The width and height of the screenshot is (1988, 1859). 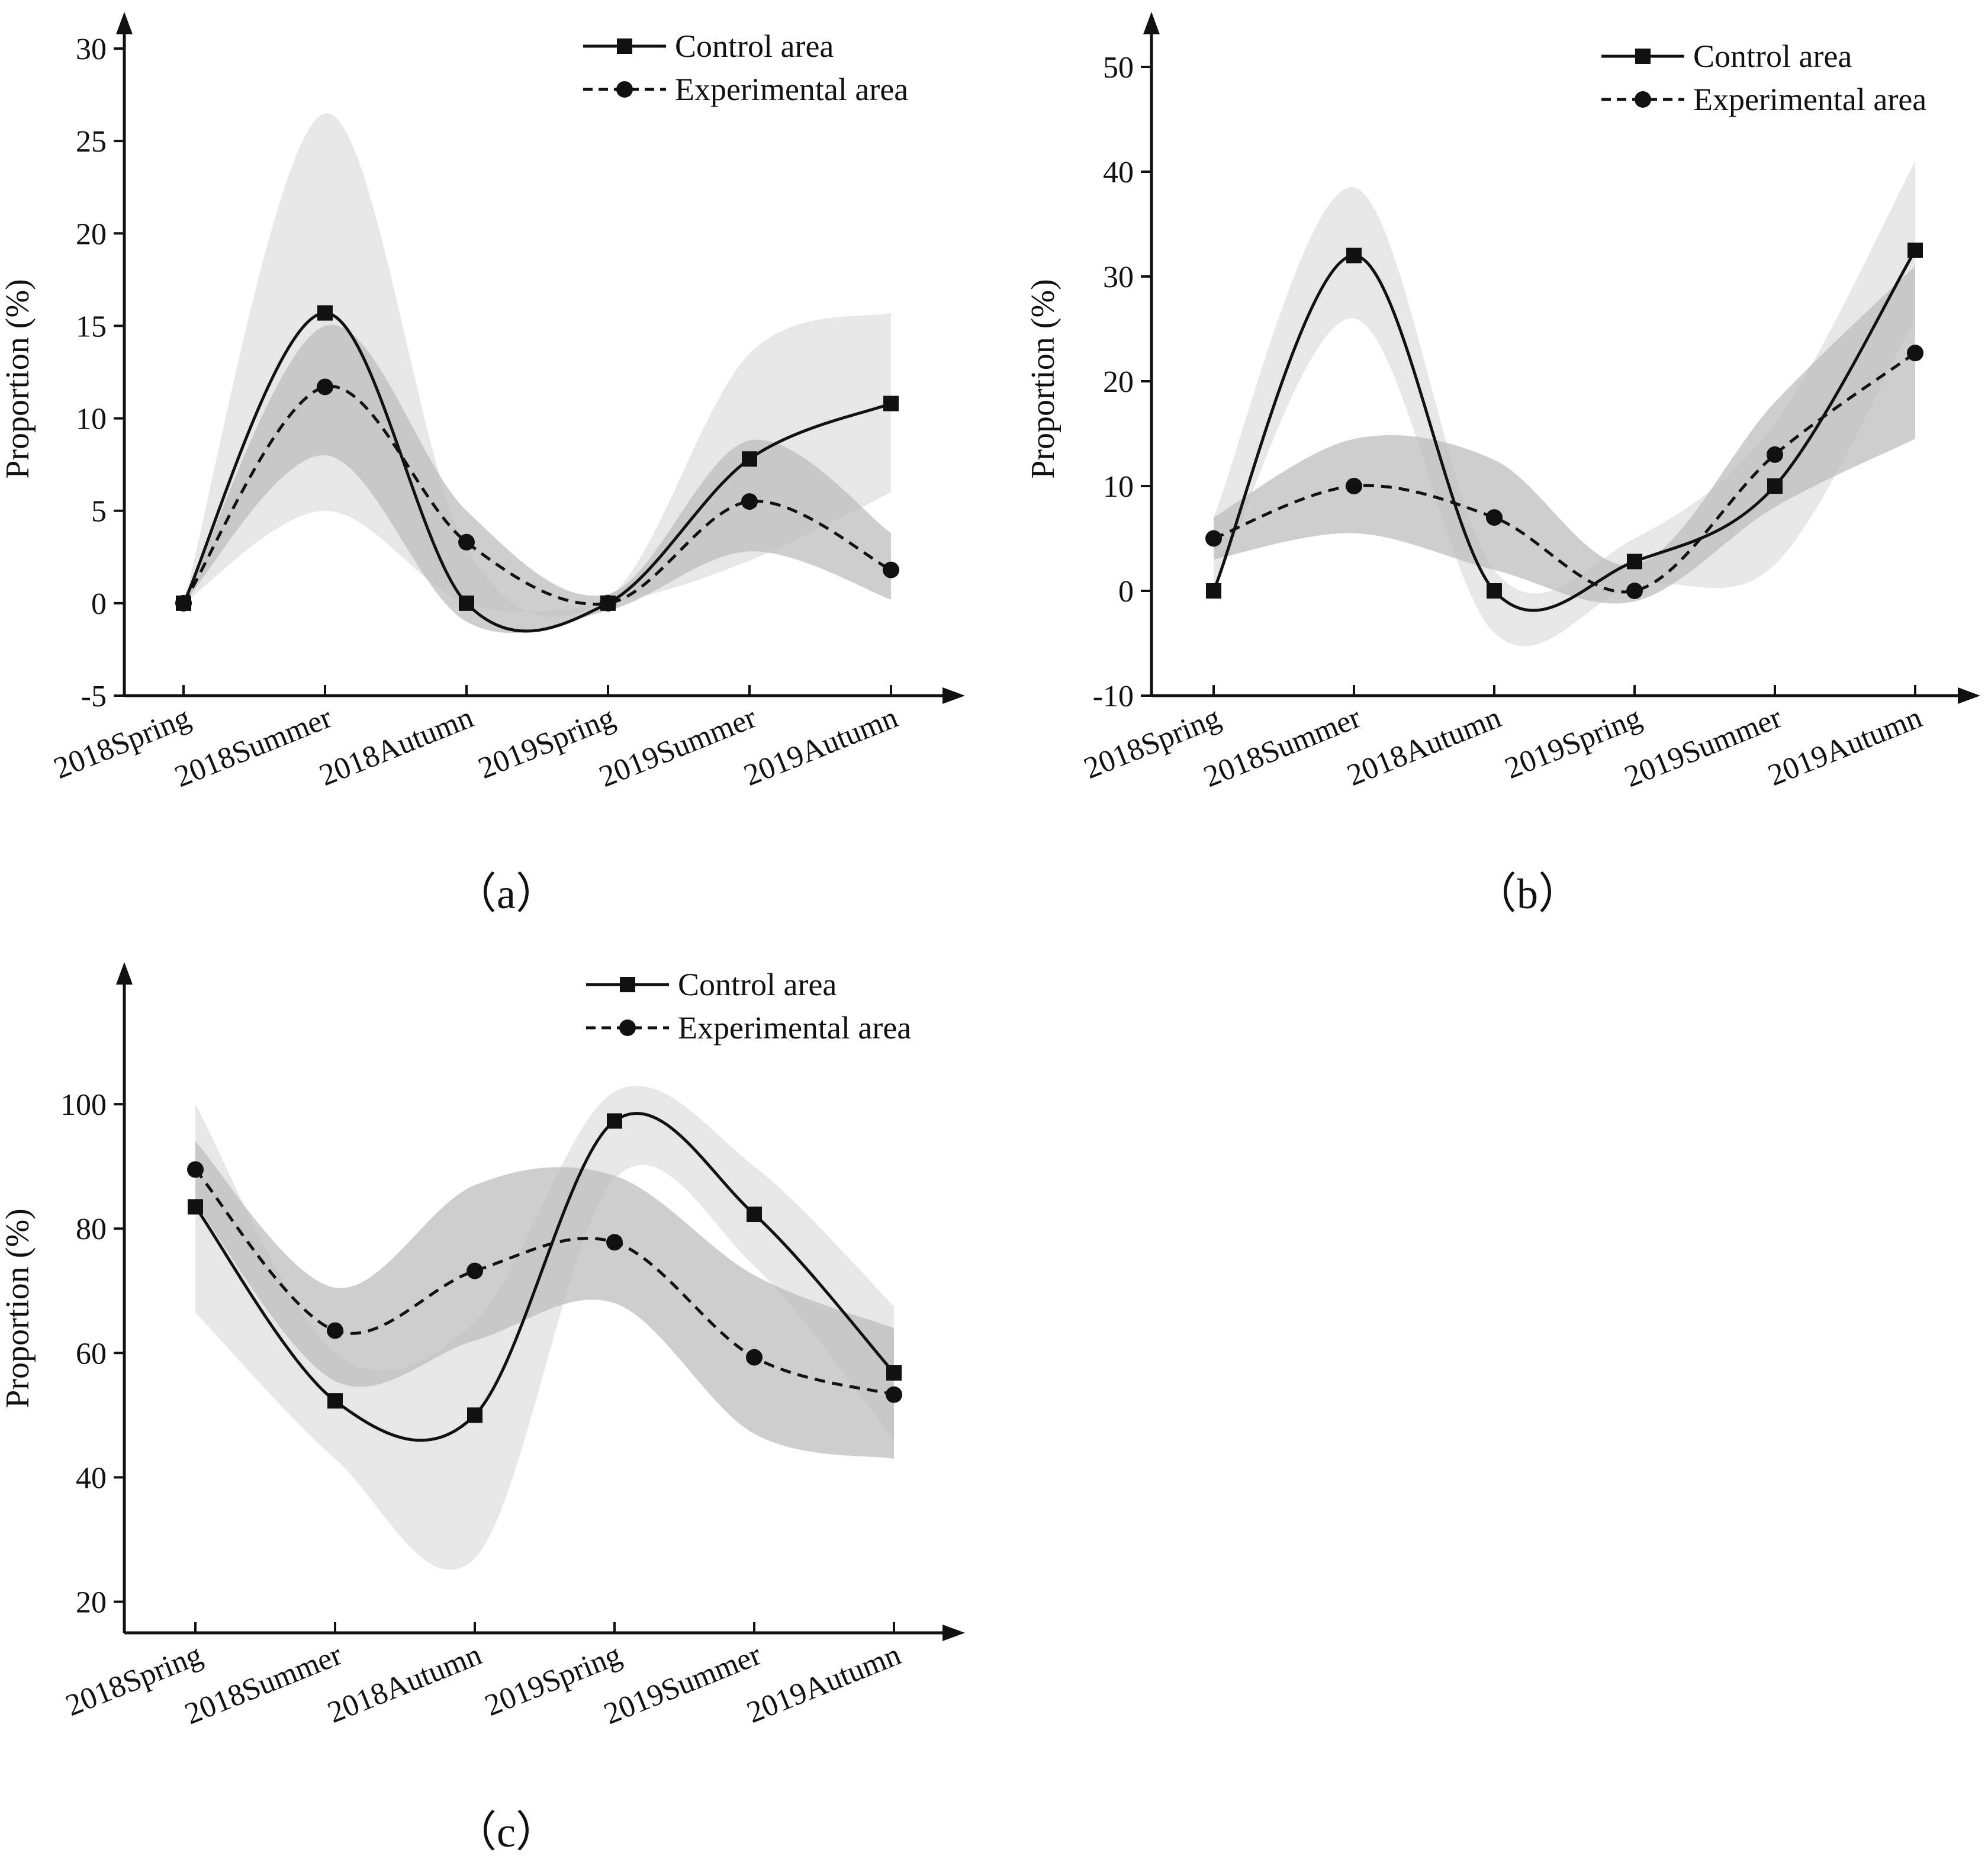 I want to click on panel-caption-b: （b）, so click(x=1527, y=894).